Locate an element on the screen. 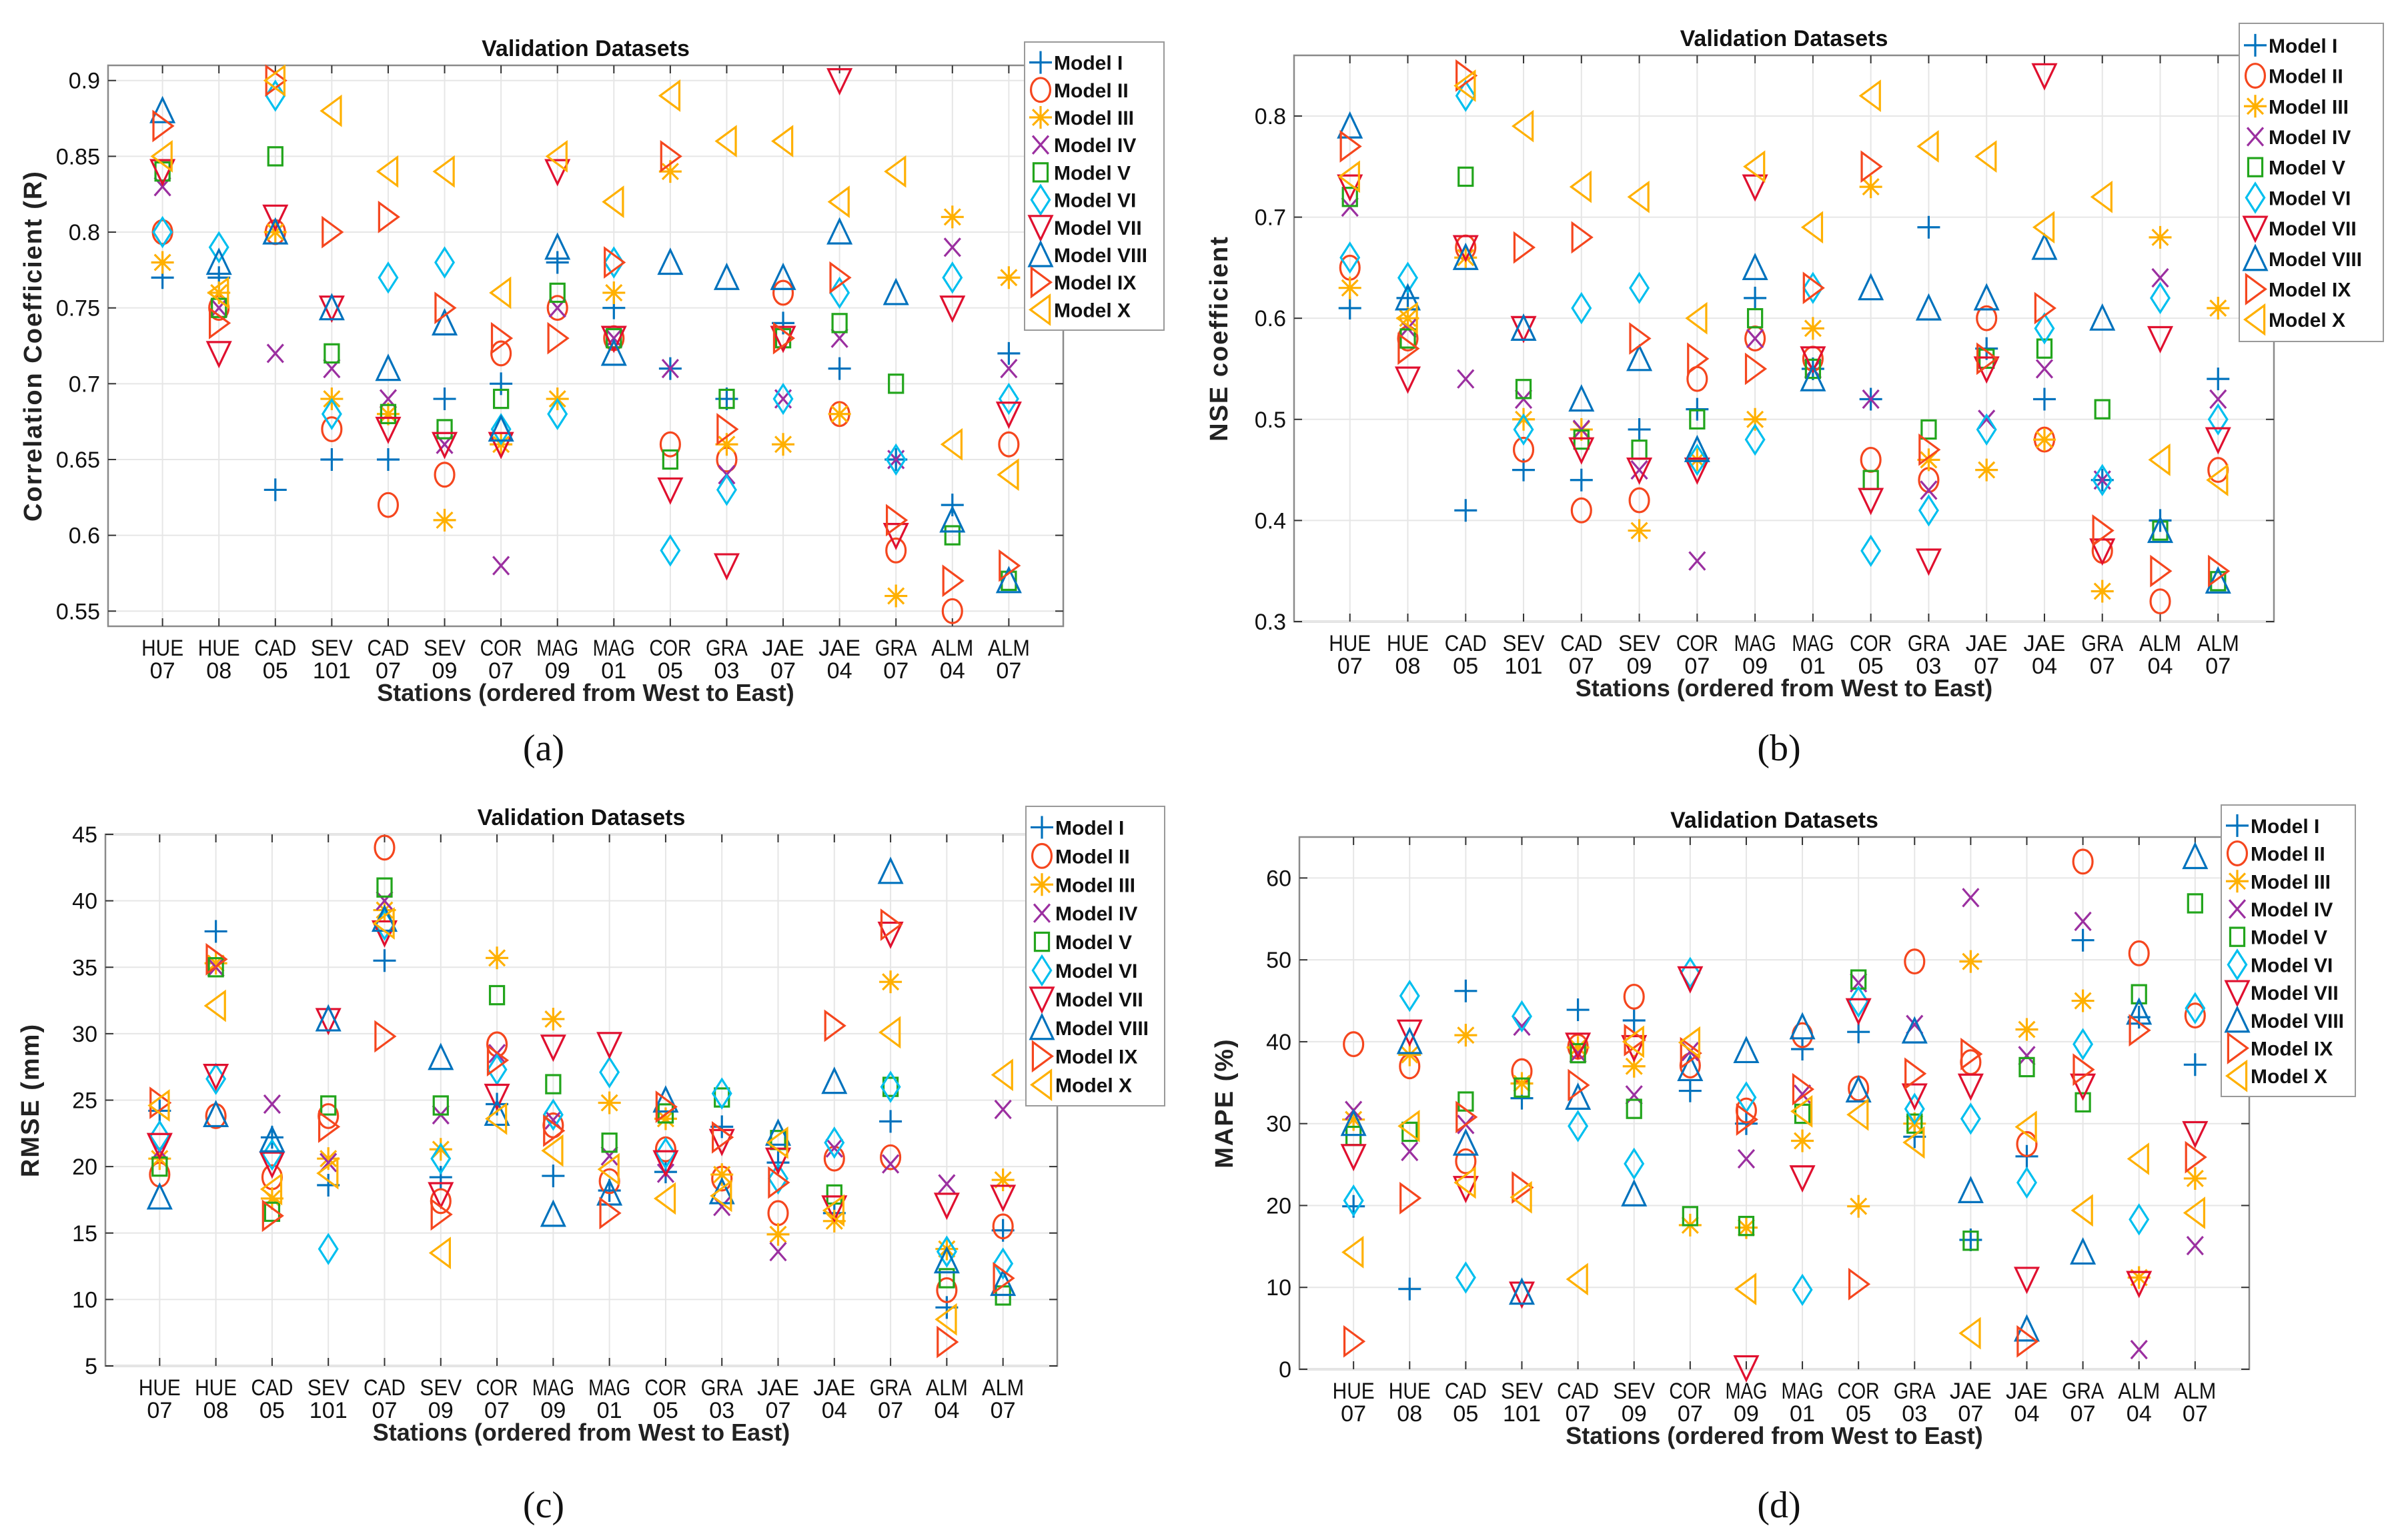 The width and height of the screenshot is (2388, 1540). y-tick-label: 25 is located at coordinates (84, 1101).